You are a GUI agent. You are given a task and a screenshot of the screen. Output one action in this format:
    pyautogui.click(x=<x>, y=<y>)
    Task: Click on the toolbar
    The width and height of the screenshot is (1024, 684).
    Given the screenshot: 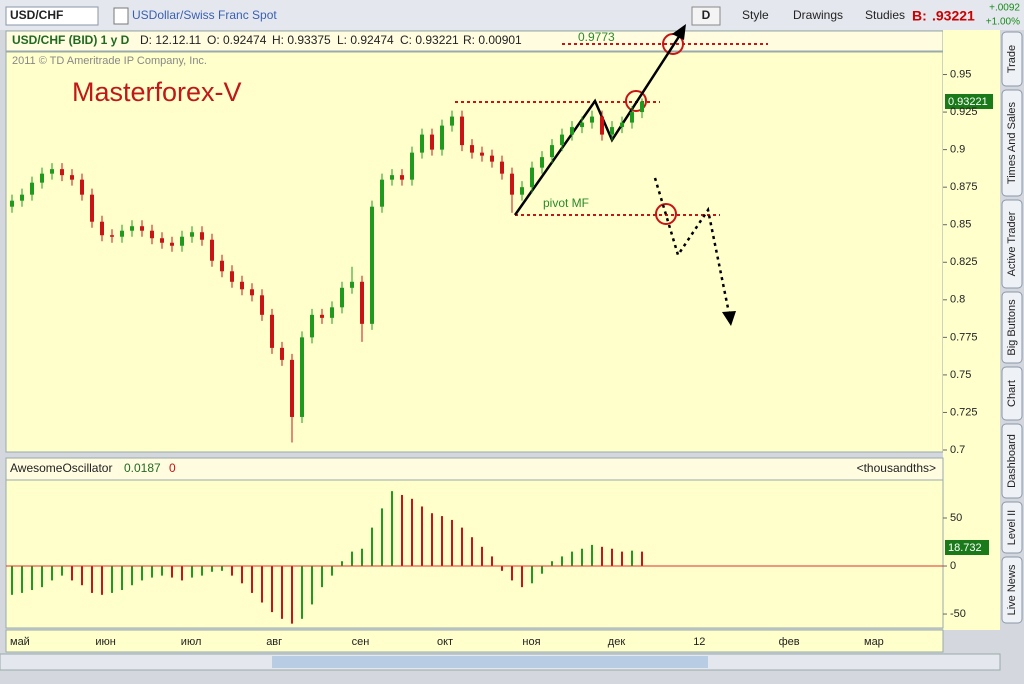 What is the action you would take?
    pyautogui.click(x=512, y=15)
    